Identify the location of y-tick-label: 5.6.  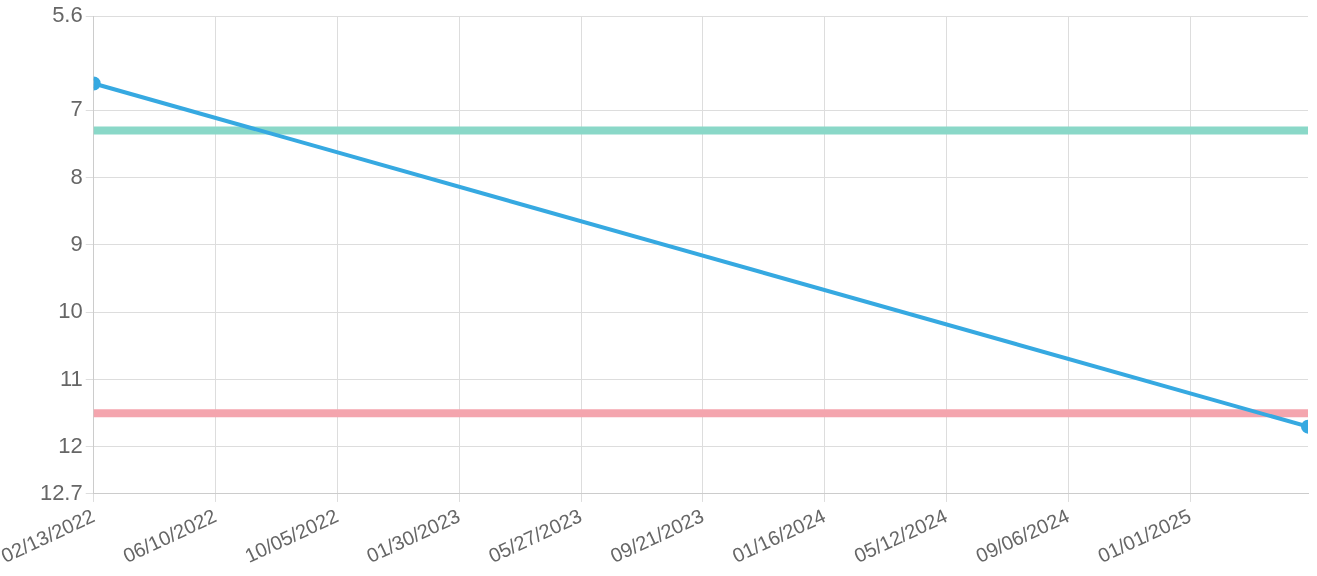
(67, 15).